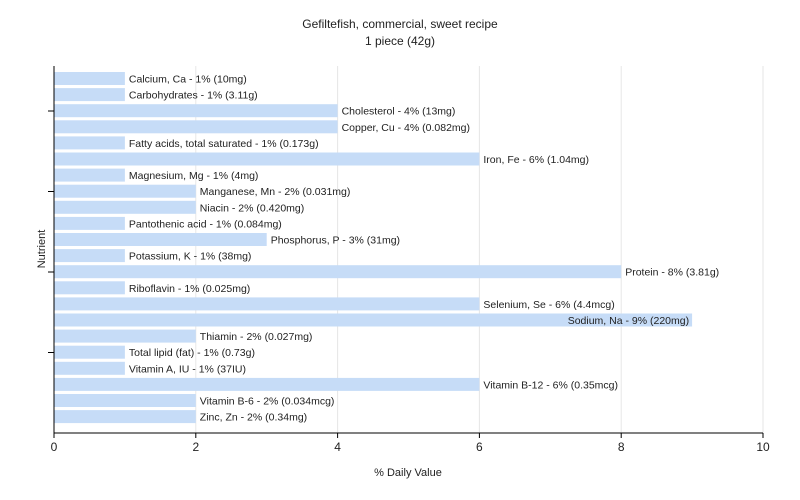 The image size is (800, 500). What do you see at coordinates (628, 321) in the screenshot?
I see `bar-label-15: Sodium, Na - 9% (220mg)` at bounding box center [628, 321].